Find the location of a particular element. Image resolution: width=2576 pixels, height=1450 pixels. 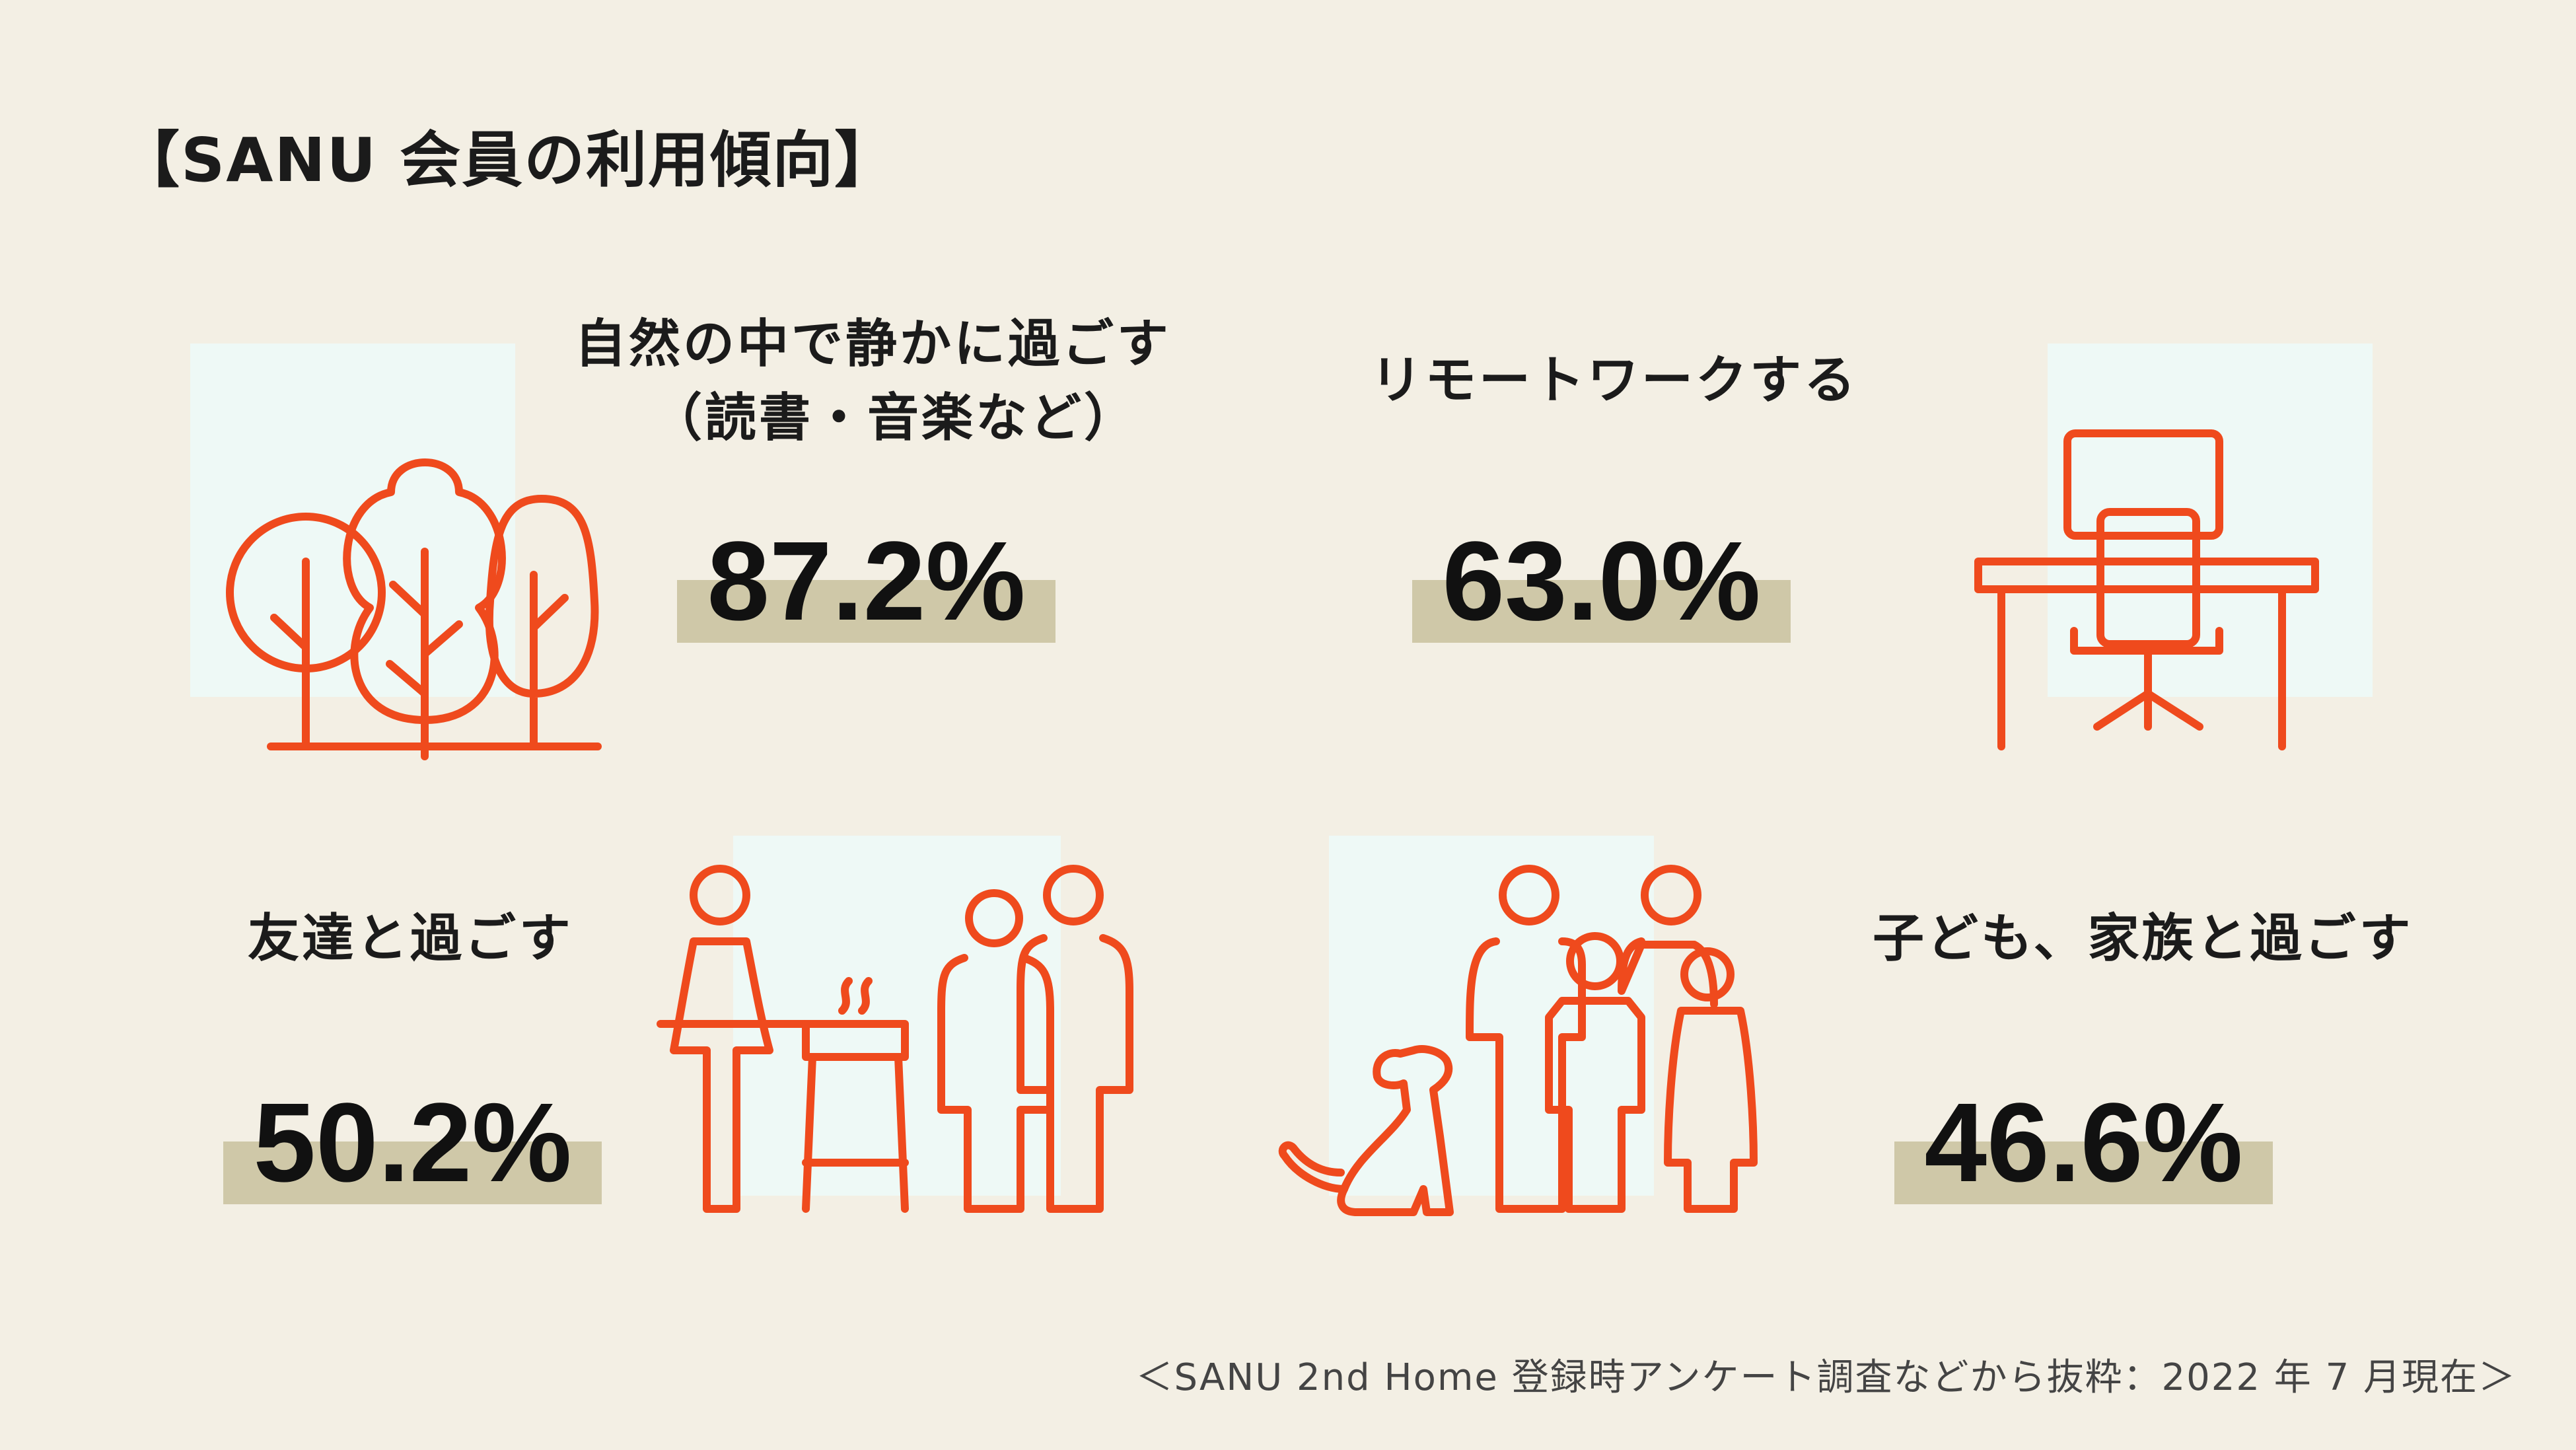

friends-bbq-icon is located at coordinates (895, 1039).